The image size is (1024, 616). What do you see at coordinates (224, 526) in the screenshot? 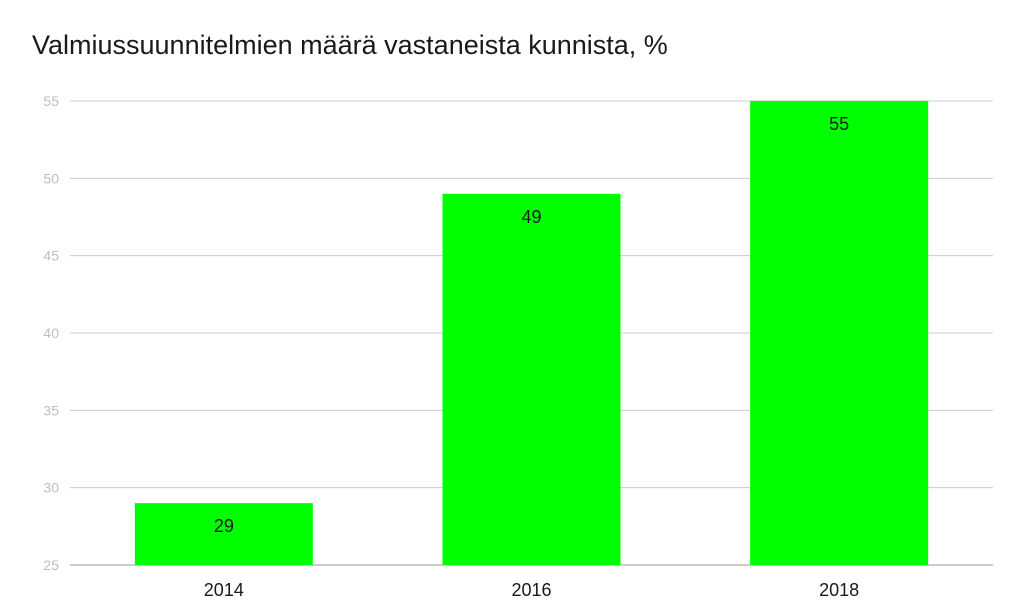
I see `data-label: 29` at bounding box center [224, 526].